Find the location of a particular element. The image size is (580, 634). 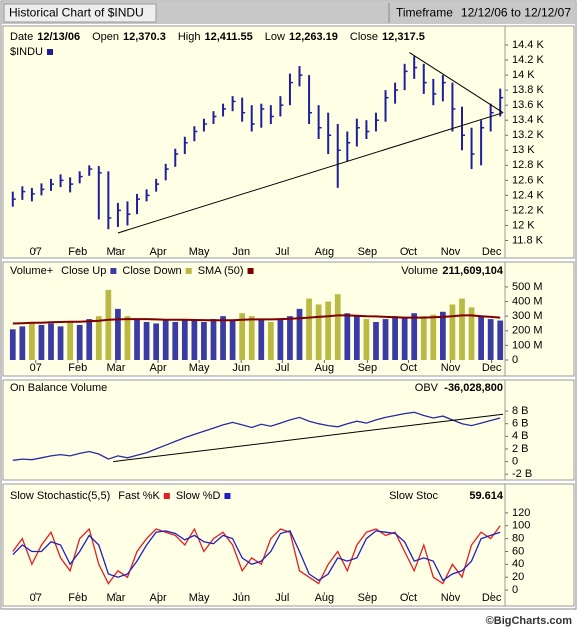

y-tick-label: 300 M is located at coordinates (527, 316).